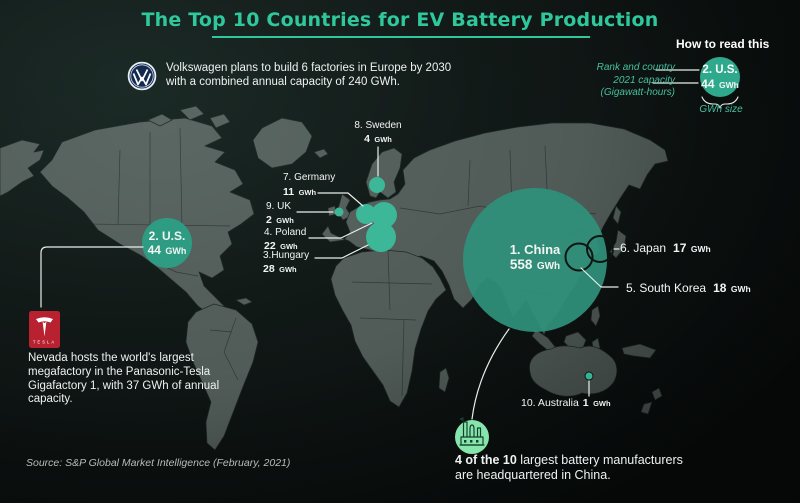 The image size is (800, 503). What do you see at coordinates (486, 460) in the screenshot?
I see `china-fact-bold: 4 of the 10` at bounding box center [486, 460].